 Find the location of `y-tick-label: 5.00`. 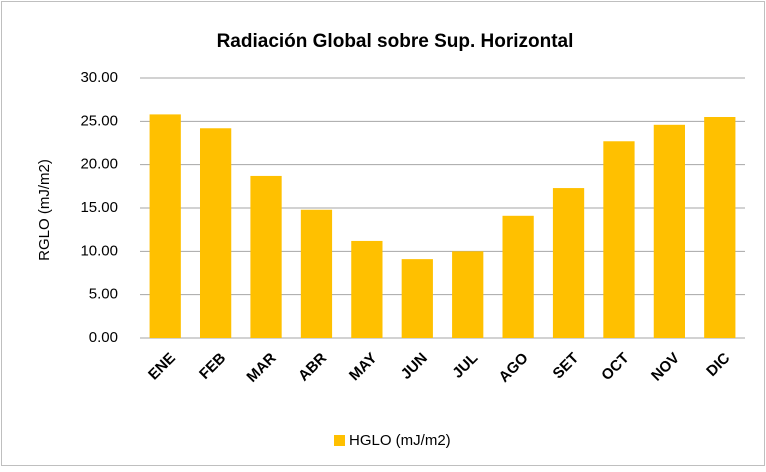

y-tick-label: 5.00 is located at coordinates (103, 294).